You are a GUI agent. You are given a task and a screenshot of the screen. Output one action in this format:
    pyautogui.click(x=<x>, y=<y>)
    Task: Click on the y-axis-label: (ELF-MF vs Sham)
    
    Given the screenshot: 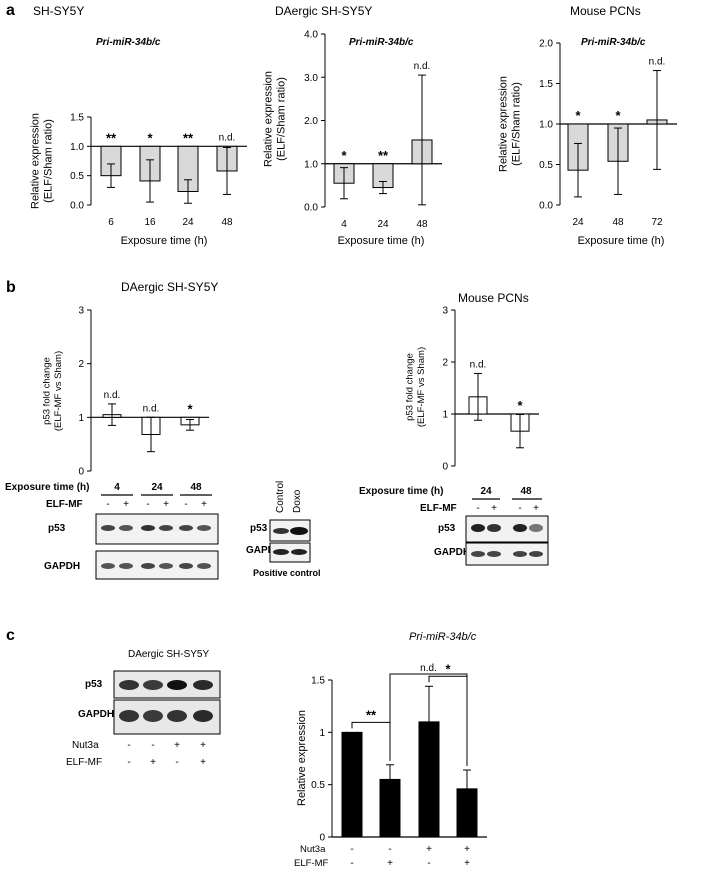 What is the action you would take?
    pyautogui.click(x=58, y=391)
    